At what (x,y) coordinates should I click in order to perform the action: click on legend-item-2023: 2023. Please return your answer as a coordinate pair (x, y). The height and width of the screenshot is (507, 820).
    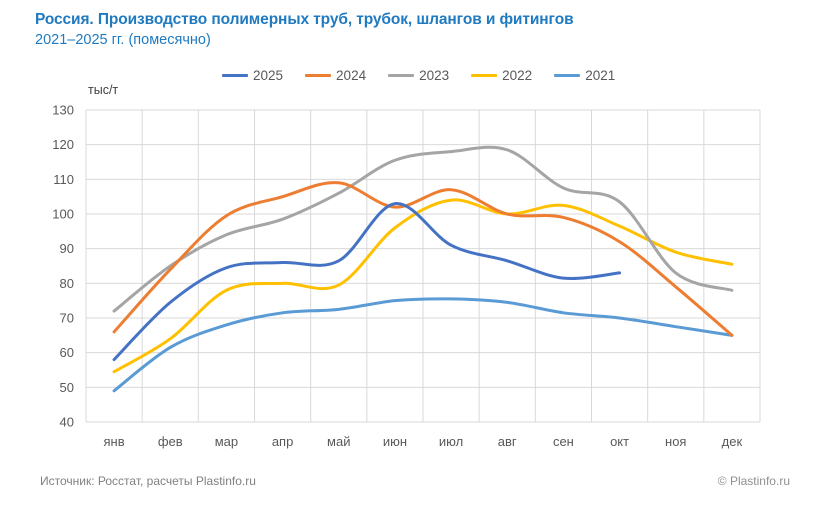
    Looking at the image, I should click on (418, 75).